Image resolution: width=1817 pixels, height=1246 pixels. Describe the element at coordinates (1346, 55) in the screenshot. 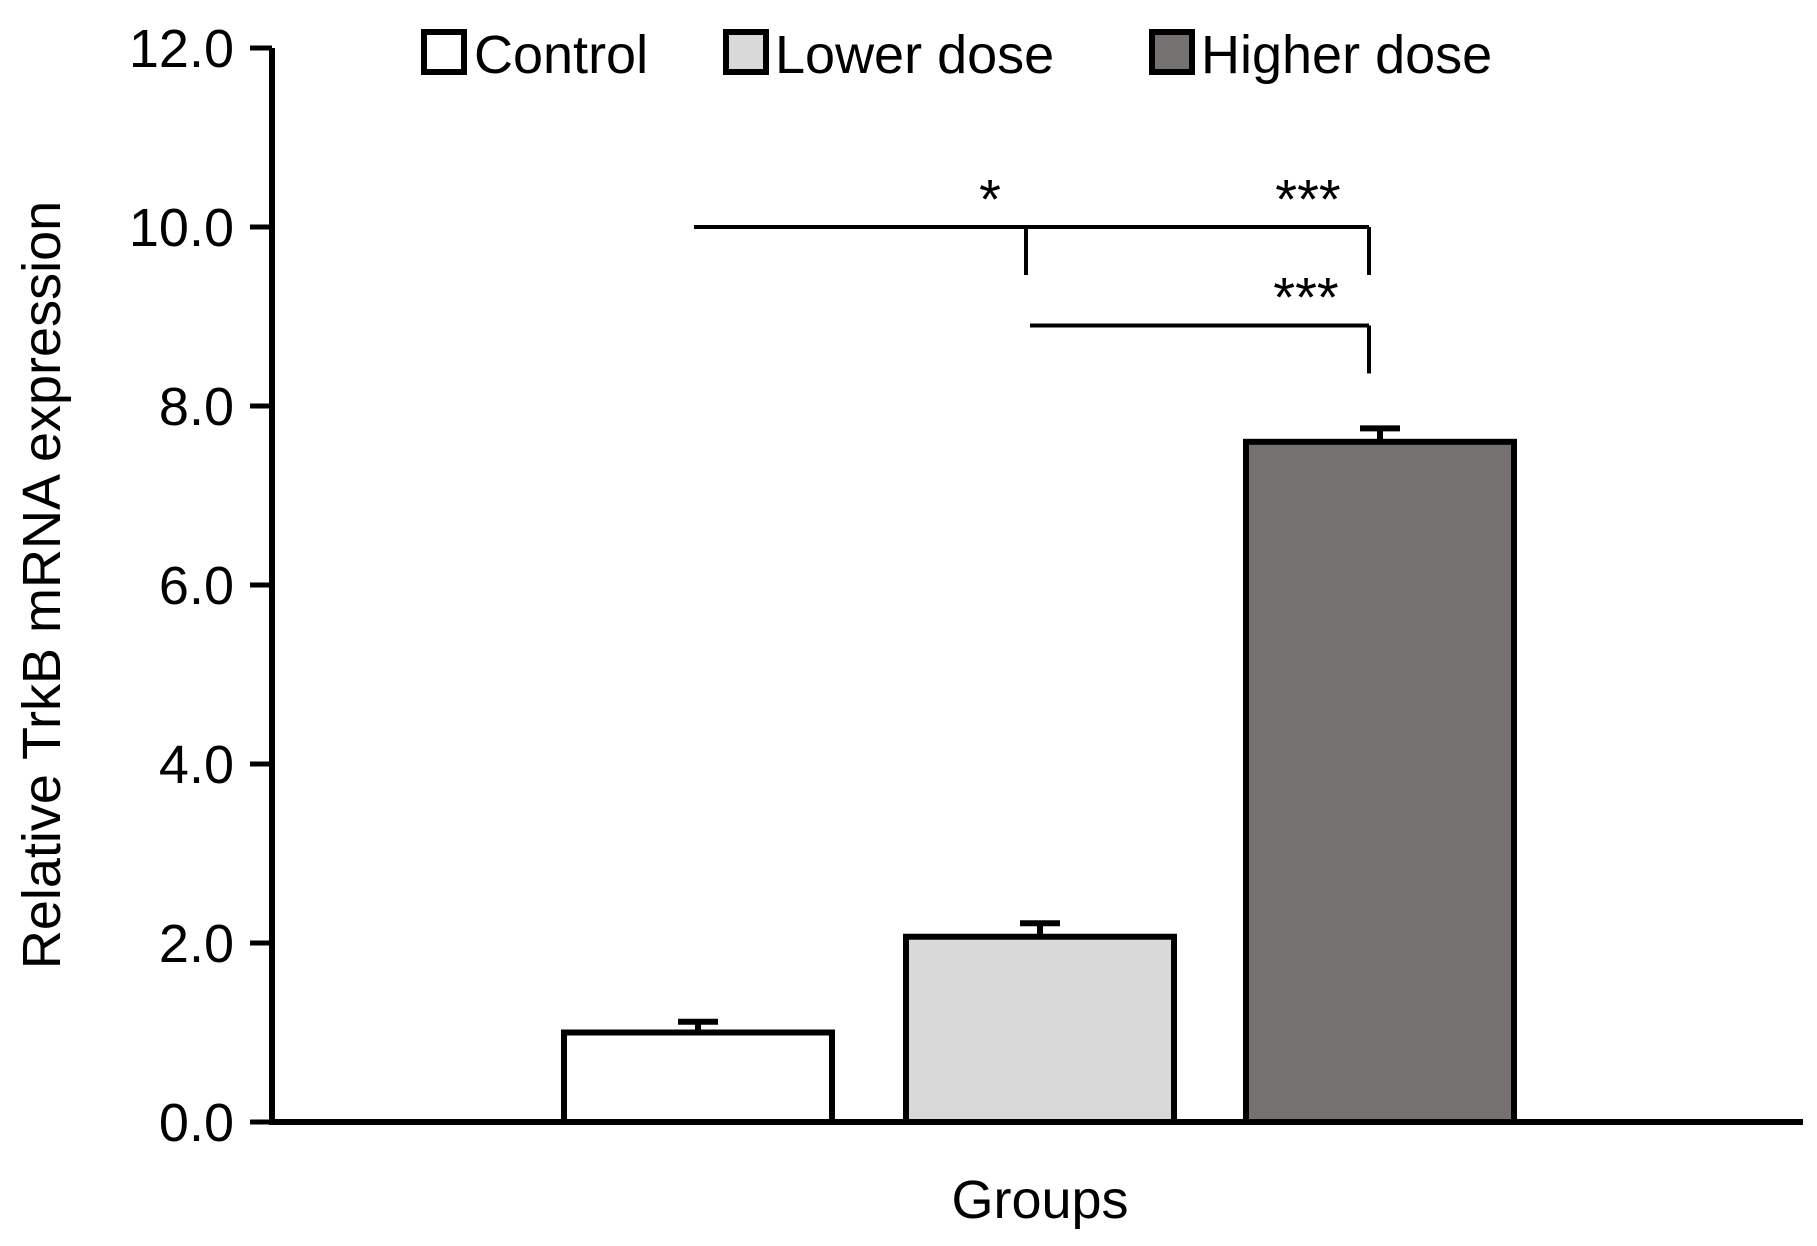

I see `legend-label-2: Higher dose` at that location.